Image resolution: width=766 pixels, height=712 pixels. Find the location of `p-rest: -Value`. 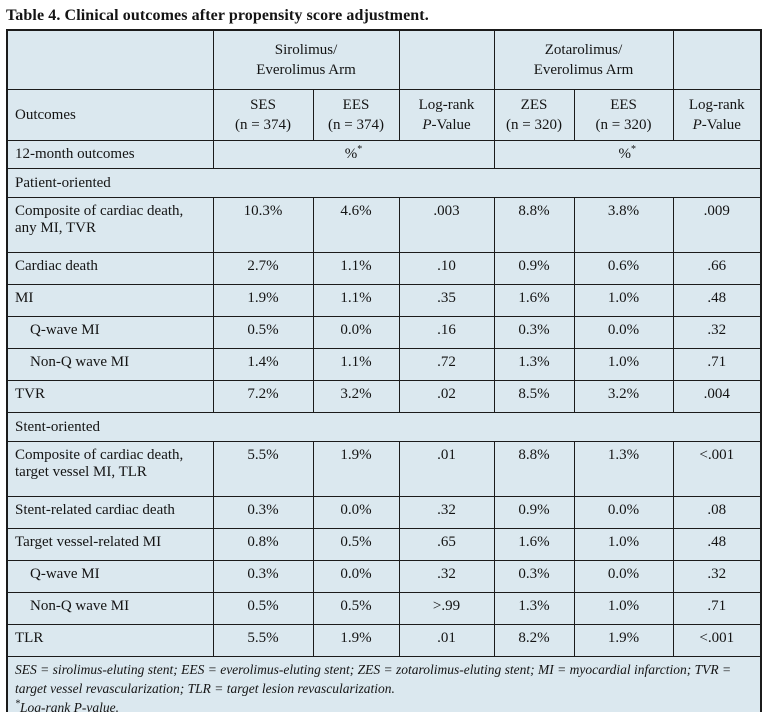

p-rest: -Value is located at coordinates (451, 125).